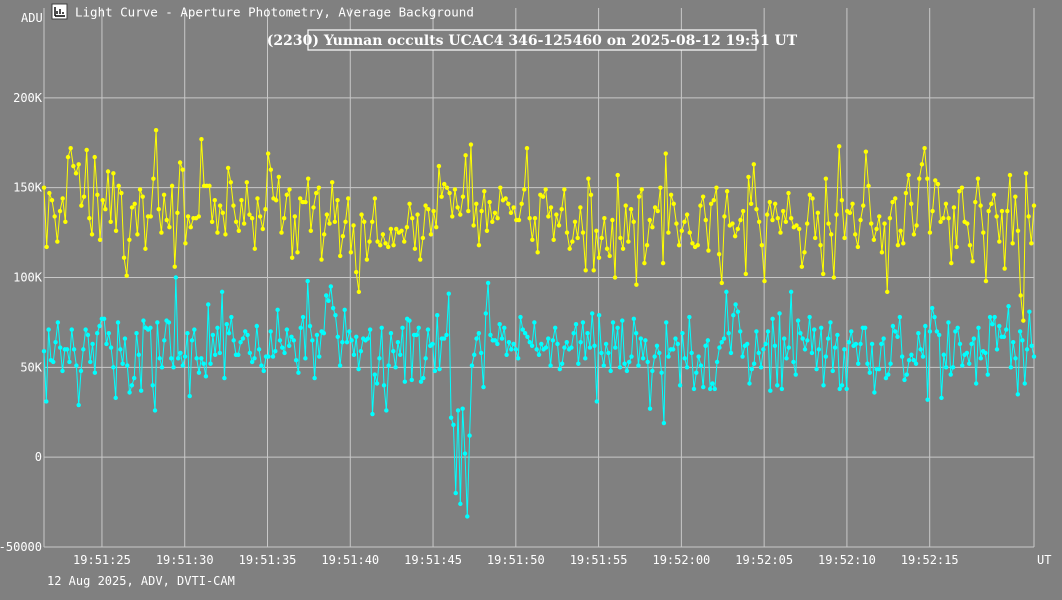 The image size is (1062, 600). I want to click on chart-title-box, so click(532, 40).